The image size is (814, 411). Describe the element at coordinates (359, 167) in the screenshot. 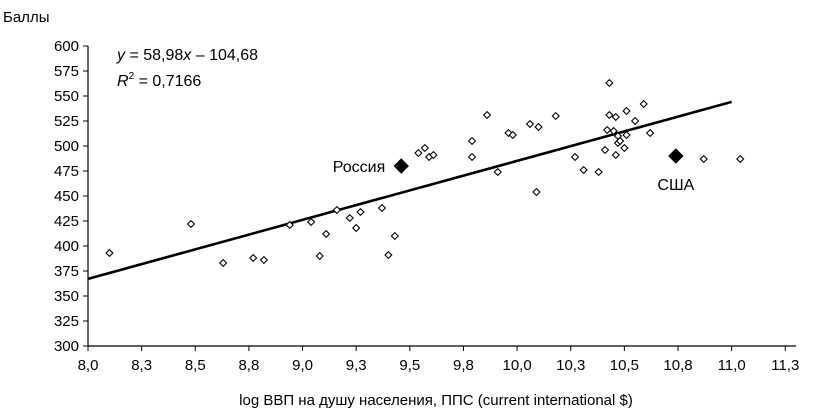

I see `point-annotation: Россия` at that location.